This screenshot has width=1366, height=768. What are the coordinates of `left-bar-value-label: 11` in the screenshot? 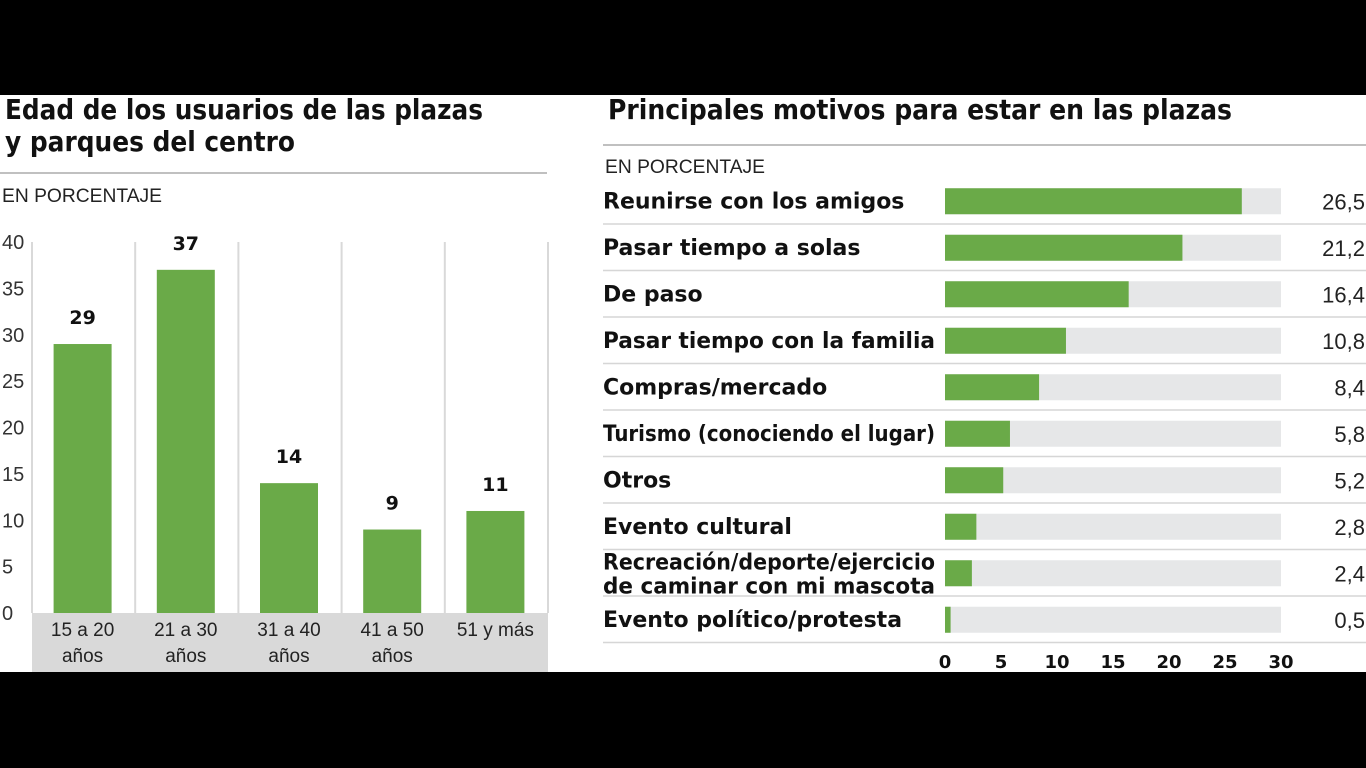 It's located at (495, 485).